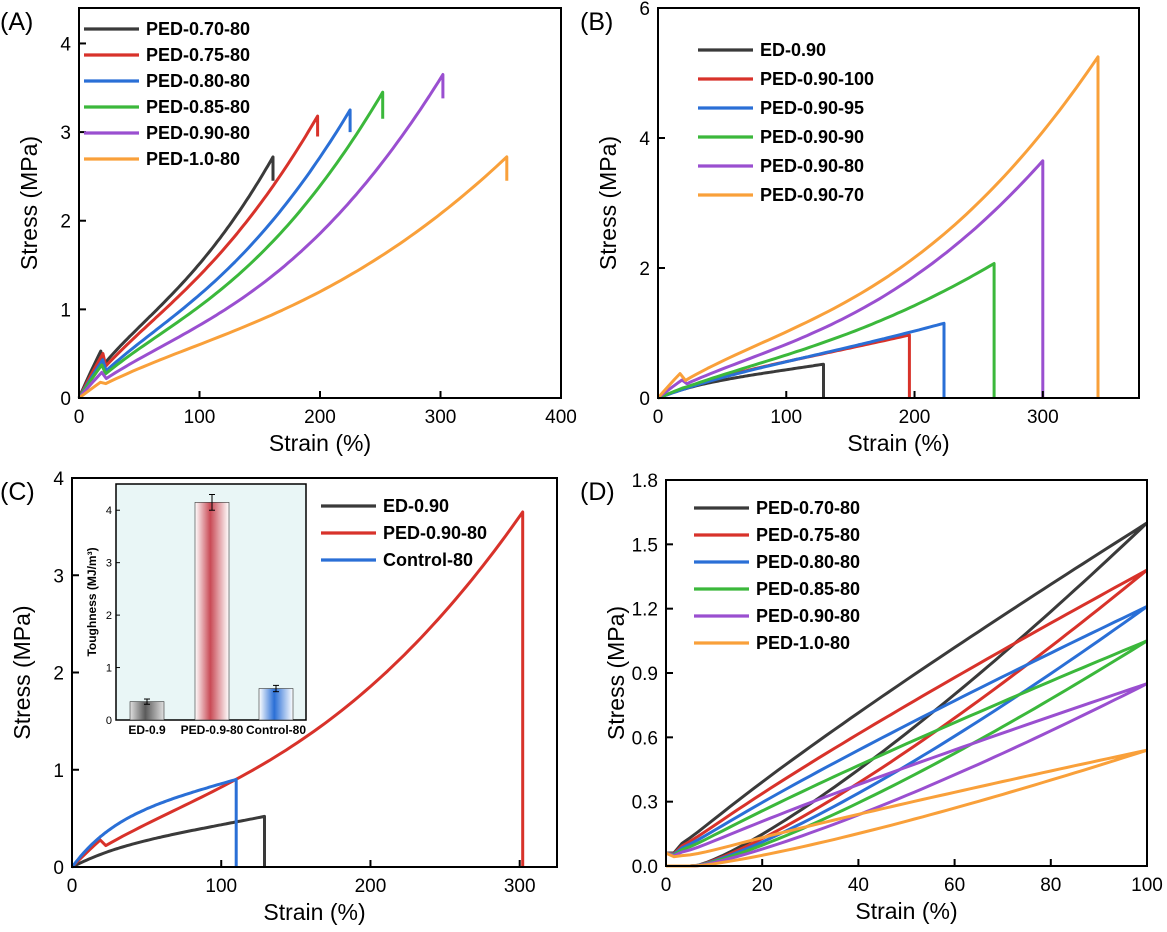 Image resolution: width=1167 pixels, height=932 pixels. What do you see at coordinates (428, 560) in the screenshot?
I see `legend-label-control-80: Control-80` at bounding box center [428, 560].